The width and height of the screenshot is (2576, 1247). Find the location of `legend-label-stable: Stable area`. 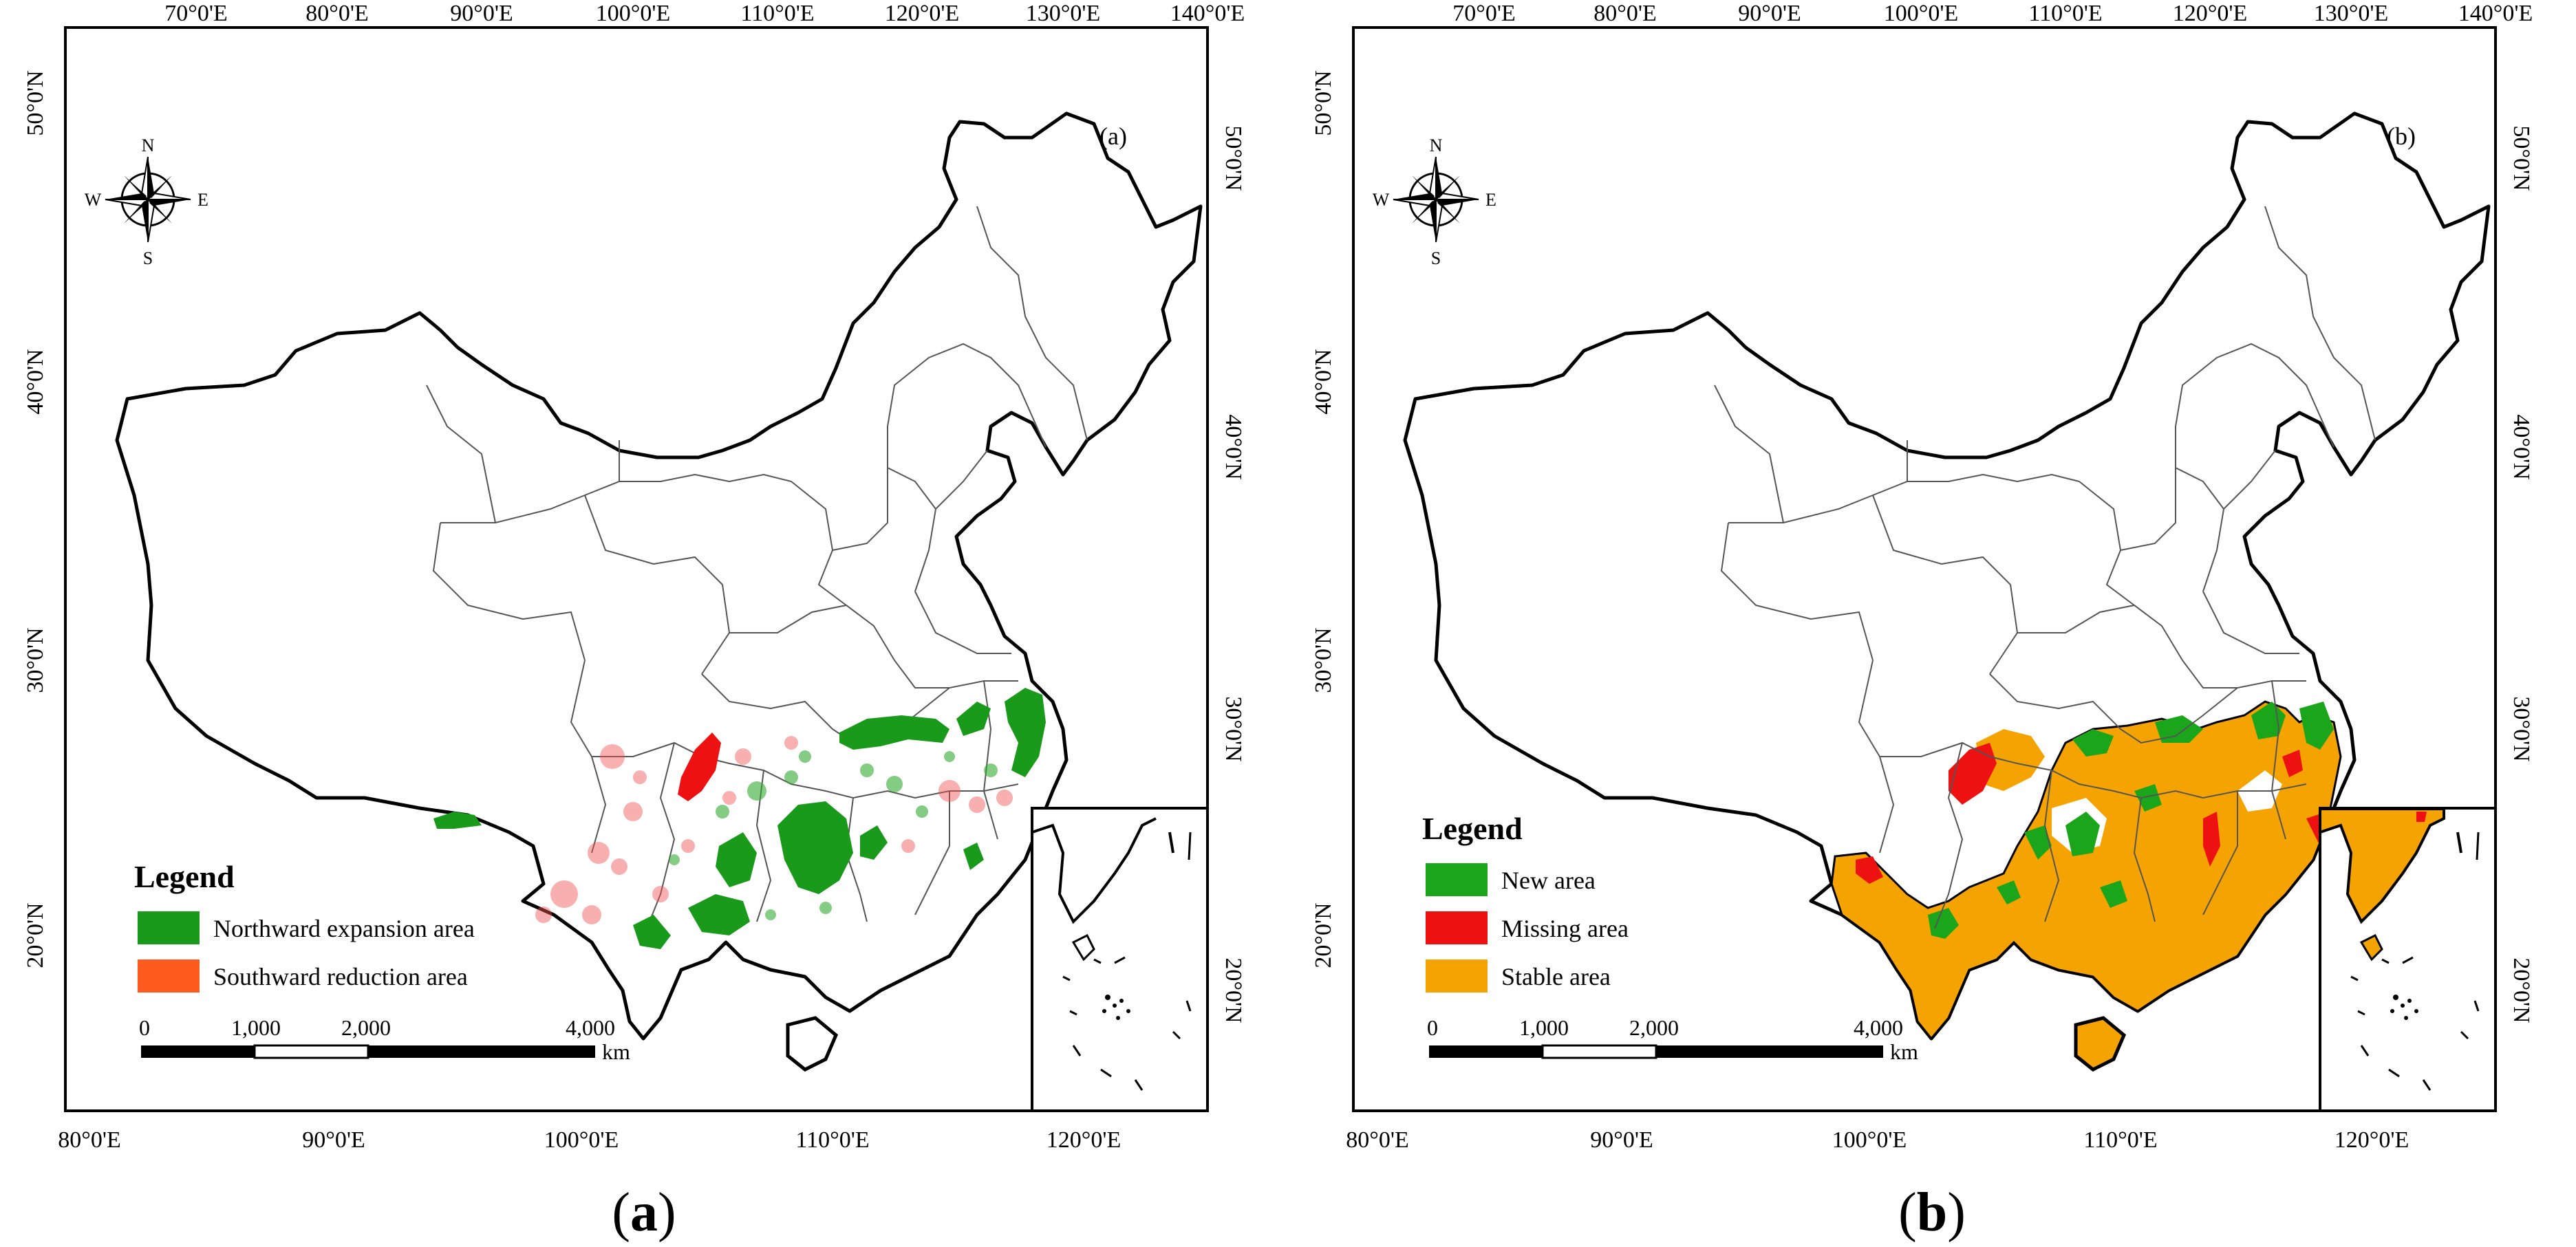

legend-label-stable: Stable area is located at coordinates (1556, 976).